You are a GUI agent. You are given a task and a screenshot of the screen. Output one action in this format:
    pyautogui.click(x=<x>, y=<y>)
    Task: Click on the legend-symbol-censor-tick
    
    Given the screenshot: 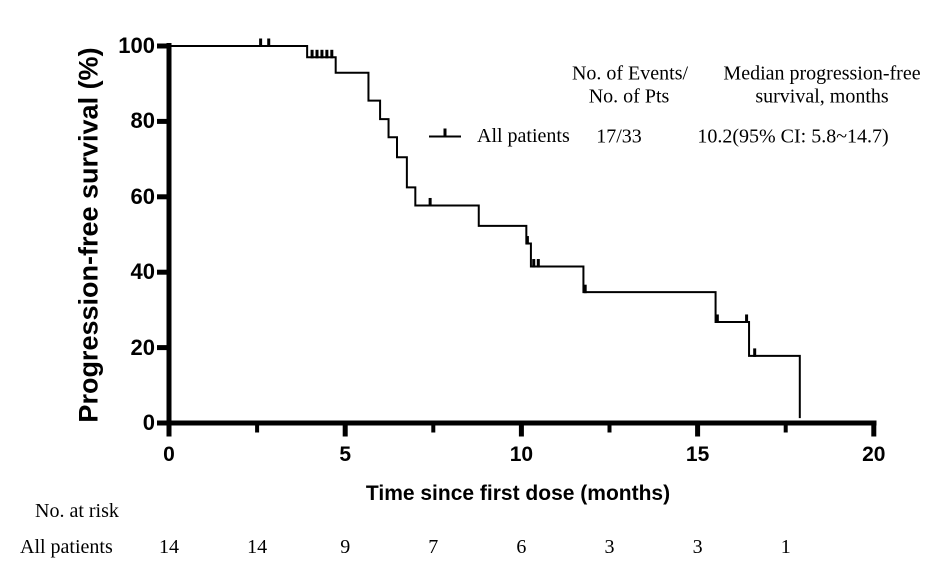 What is the action you would take?
    pyautogui.click(x=445, y=132)
    